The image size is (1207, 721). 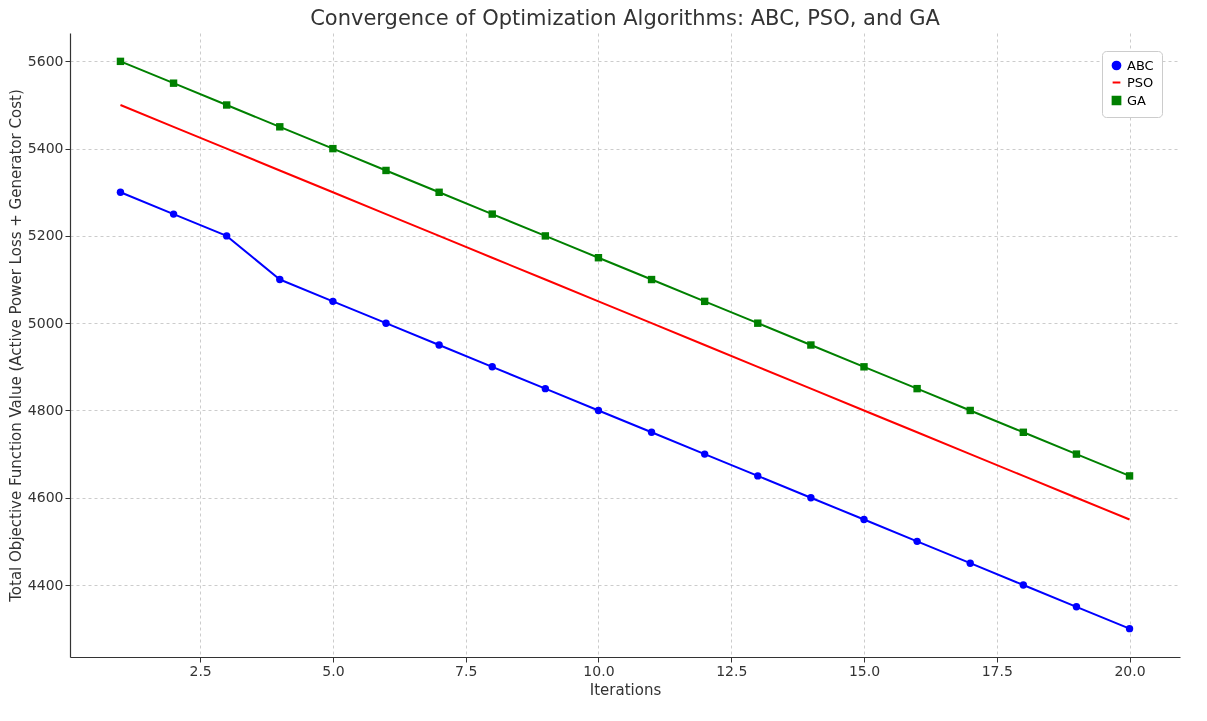 I want to click on y-tick-label: 5600, so click(x=45, y=60).